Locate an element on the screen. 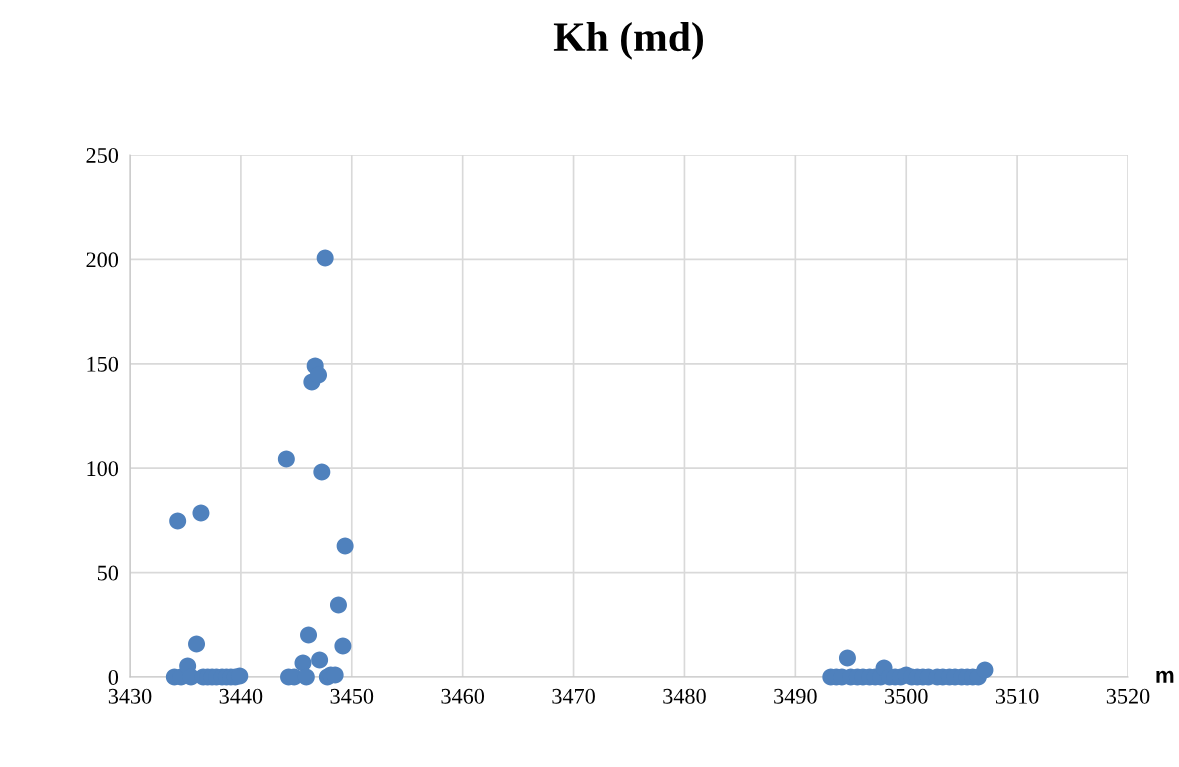 The width and height of the screenshot is (1179, 767). x-tick-label: 3450 is located at coordinates (352, 696).